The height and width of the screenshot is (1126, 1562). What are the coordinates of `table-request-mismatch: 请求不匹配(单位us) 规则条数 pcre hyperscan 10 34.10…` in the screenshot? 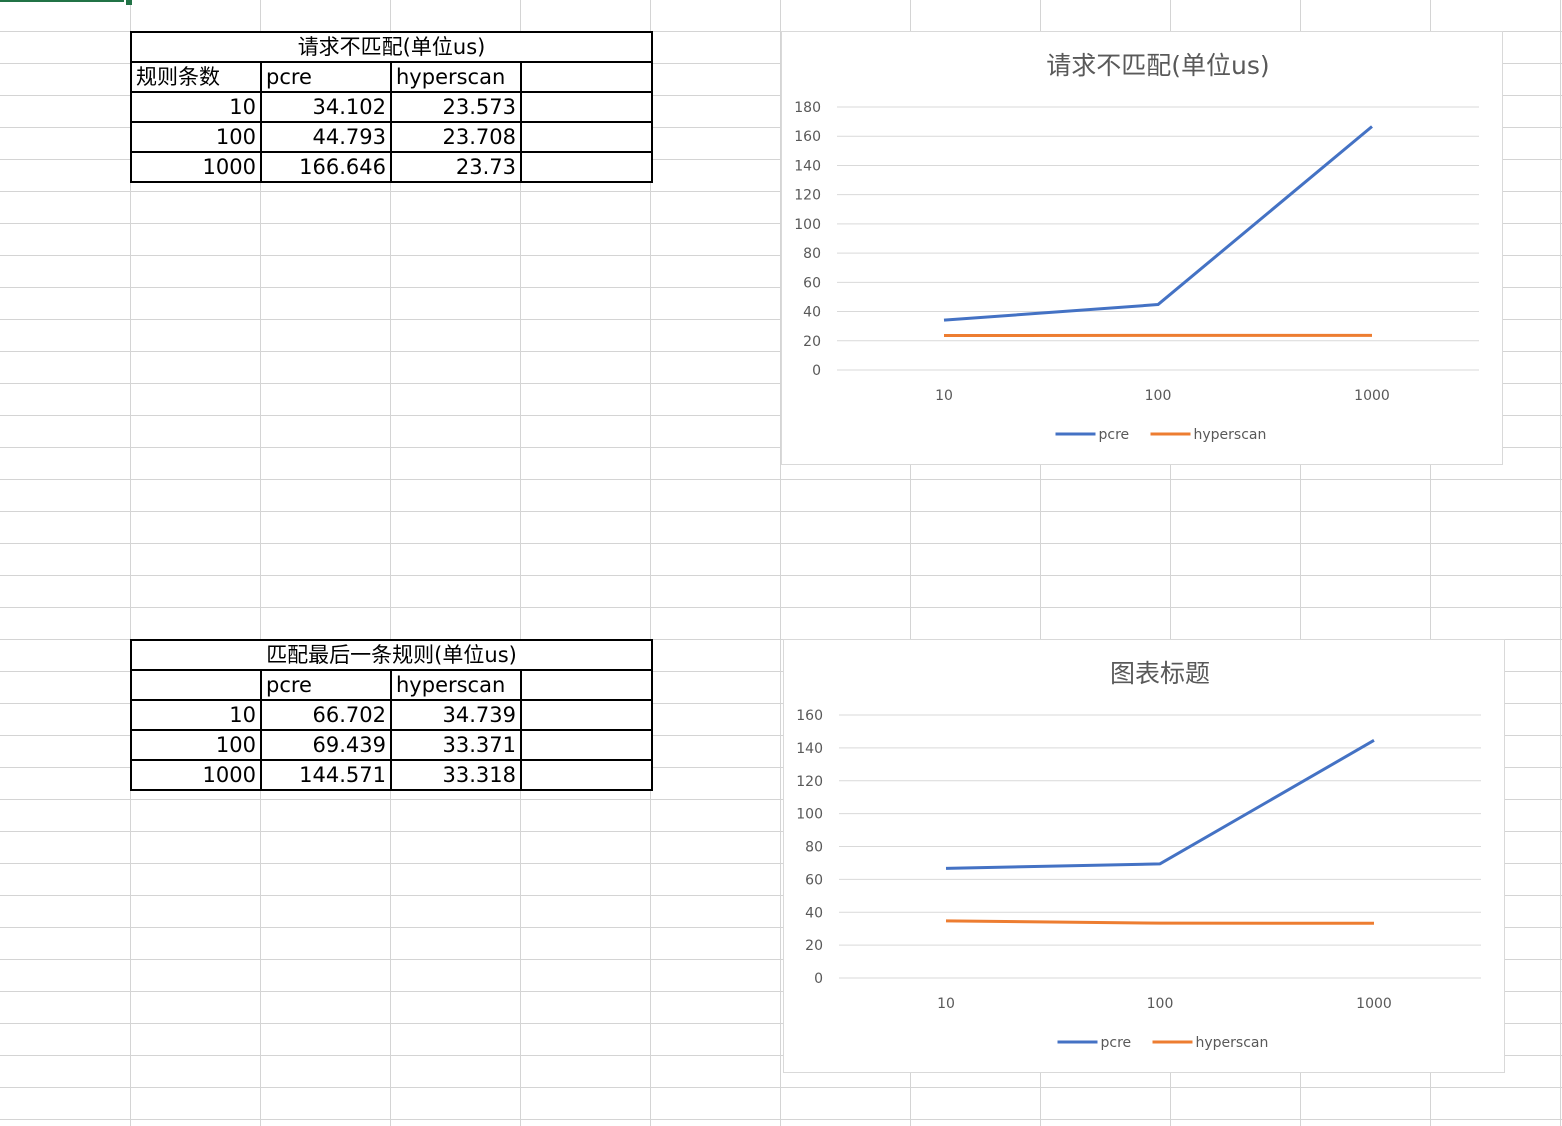 It's located at (391, 107).